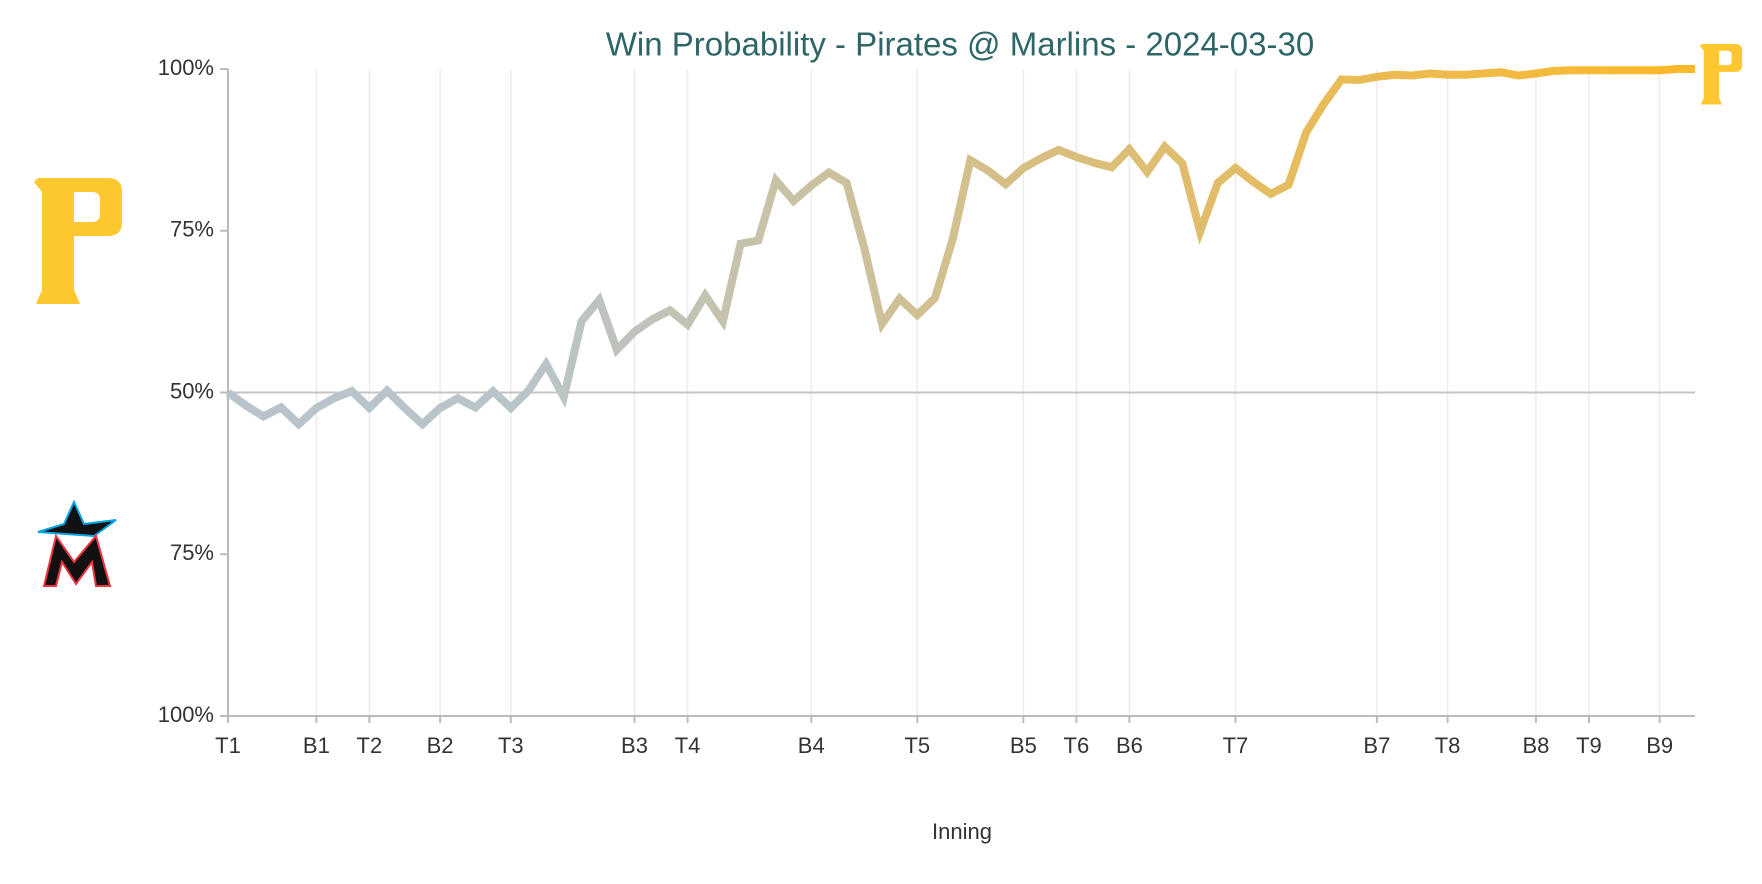 The height and width of the screenshot is (884, 1762). Describe the element at coordinates (1448, 745) in the screenshot. I see `x-tick-label: T8` at that location.